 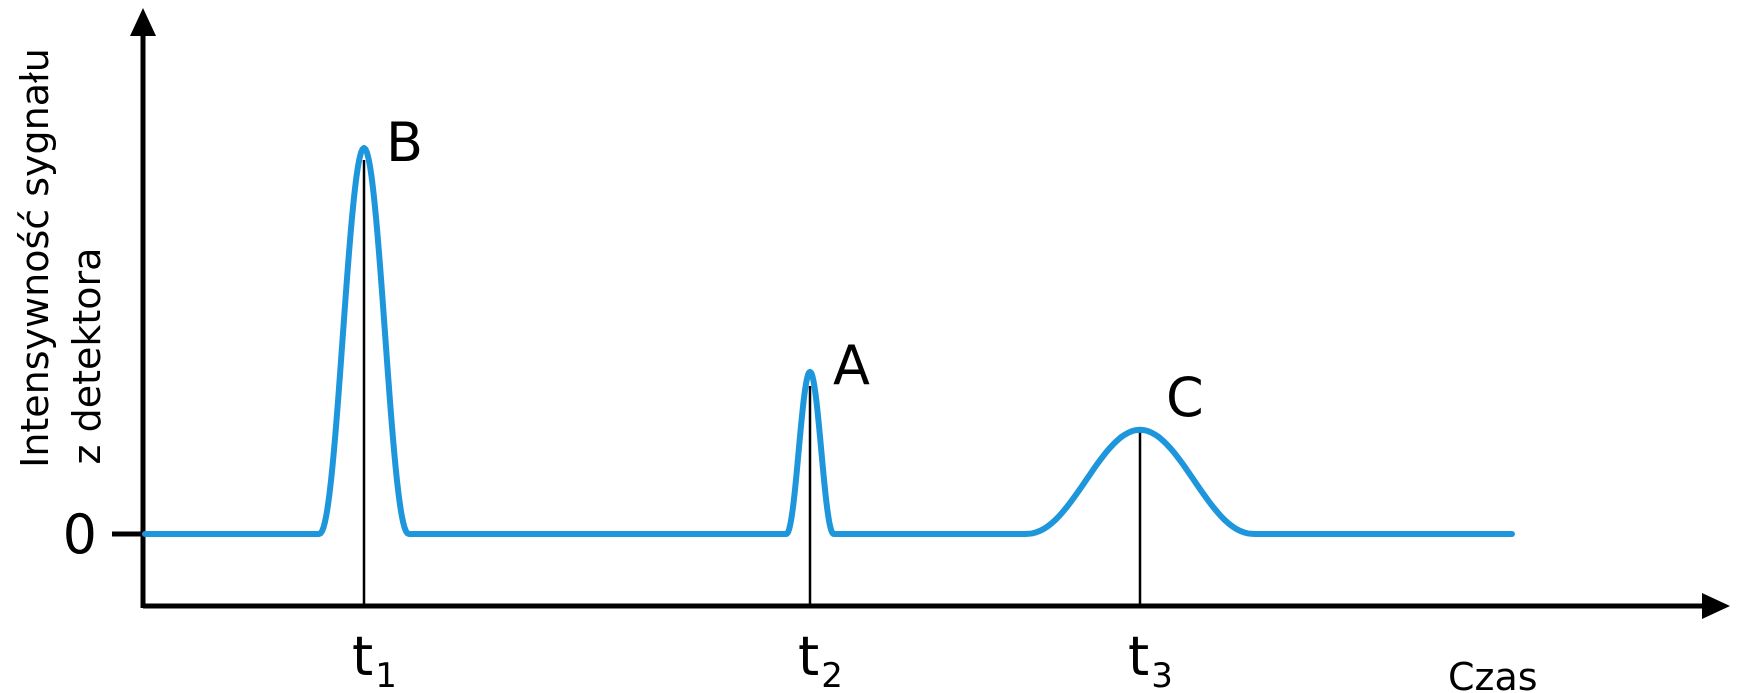 What do you see at coordinates (80, 534) in the screenshot?
I see `zero-label: 0` at bounding box center [80, 534].